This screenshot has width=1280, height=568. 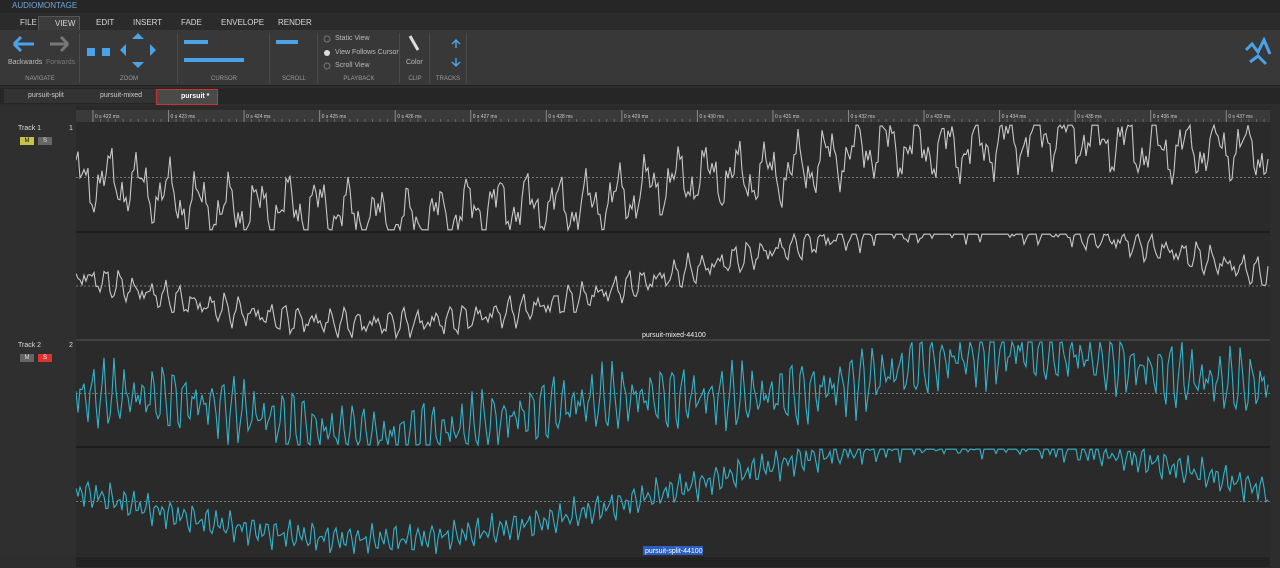 I want to click on color-icon, so click(x=414, y=43).